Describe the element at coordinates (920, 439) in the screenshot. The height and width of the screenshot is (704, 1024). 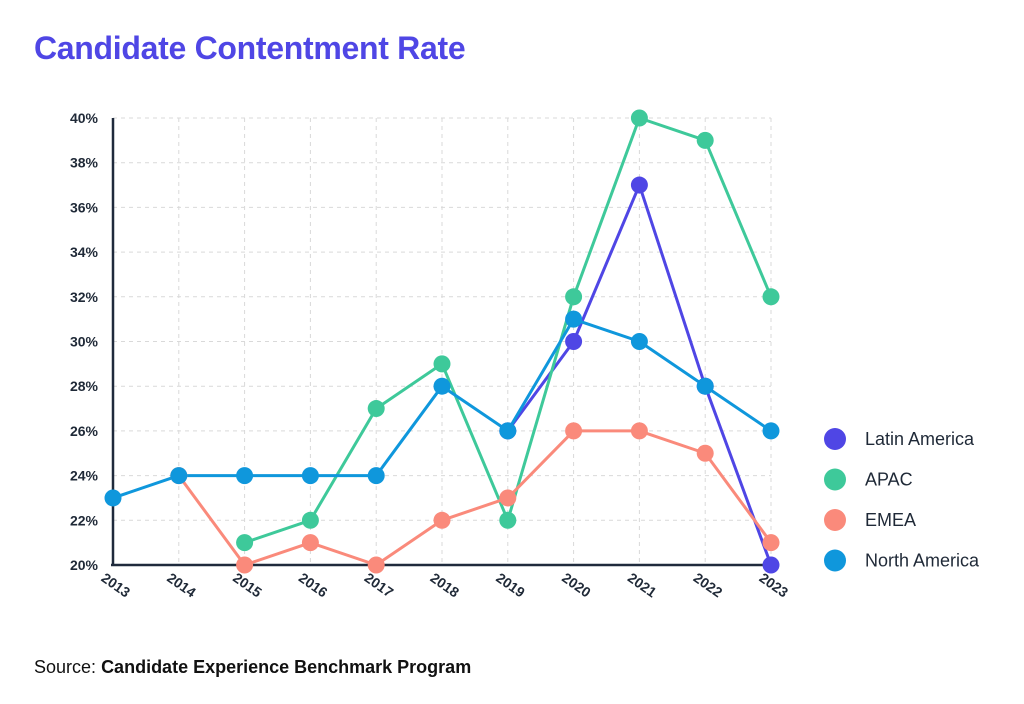
I see `legend-label: Latin America` at that location.